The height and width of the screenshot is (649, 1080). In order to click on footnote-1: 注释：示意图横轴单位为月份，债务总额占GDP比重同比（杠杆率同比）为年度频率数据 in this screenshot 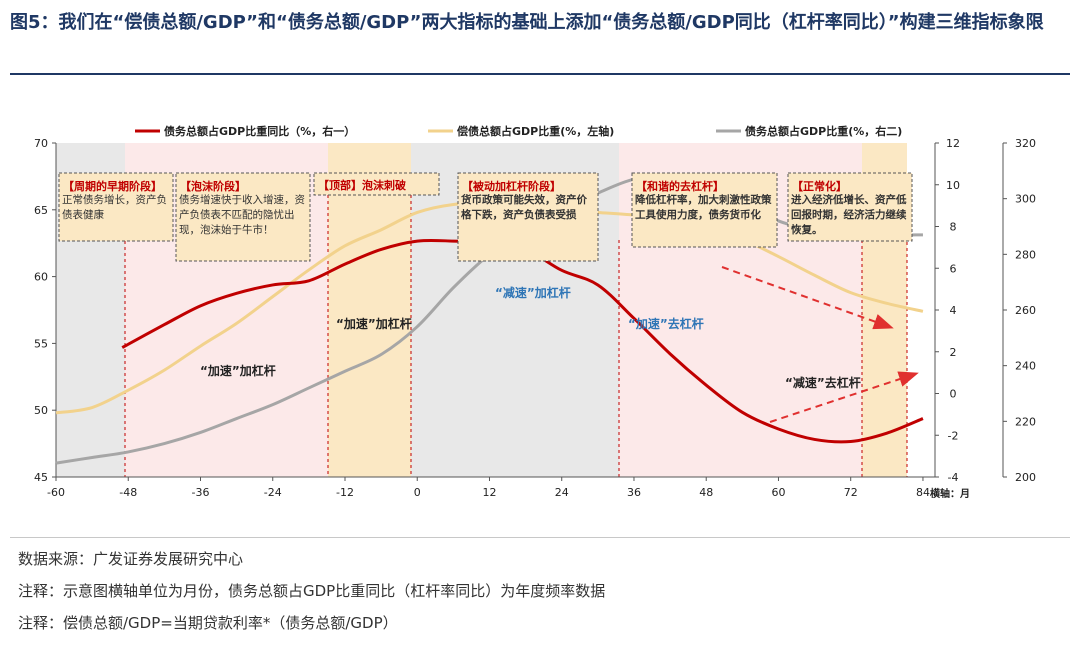, I will do `click(312, 591)`.